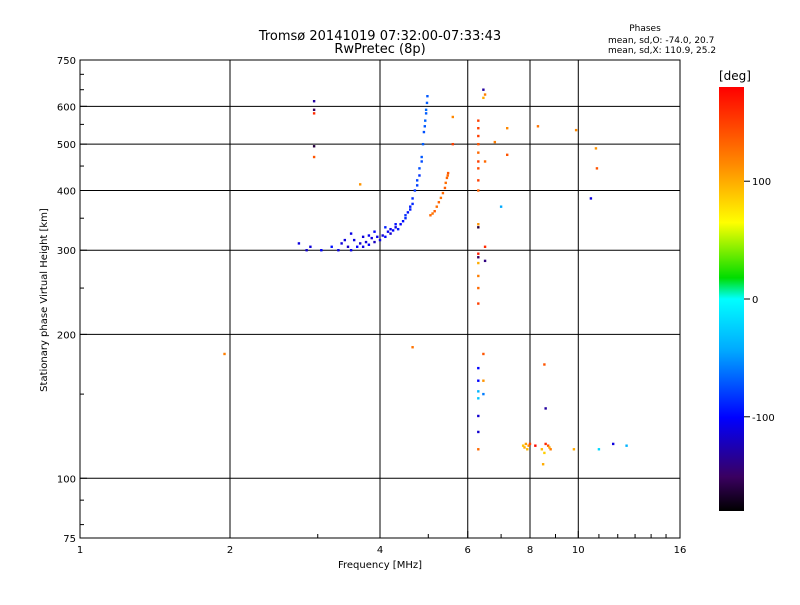 The width and height of the screenshot is (800, 605). Describe the element at coordinates (66, 335) in the screenshot. I see `y-tick-label: 200` at that location.